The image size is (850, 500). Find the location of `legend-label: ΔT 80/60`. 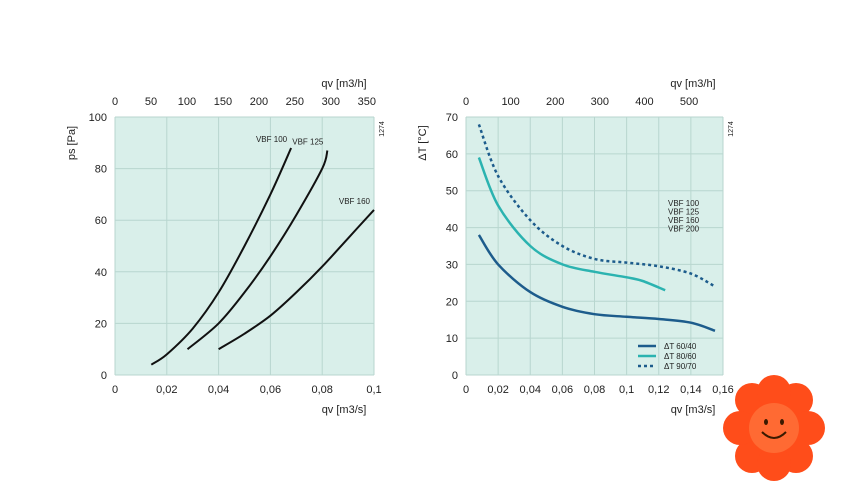

legend-label: ΔT 80/60 is located at coordinates (680, 356).